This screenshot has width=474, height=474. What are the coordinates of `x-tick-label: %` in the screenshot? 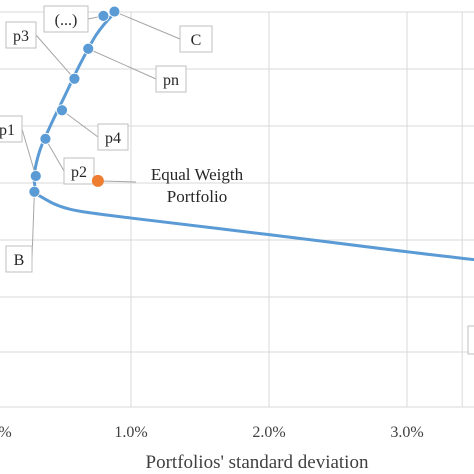 It's located at (6, 432).